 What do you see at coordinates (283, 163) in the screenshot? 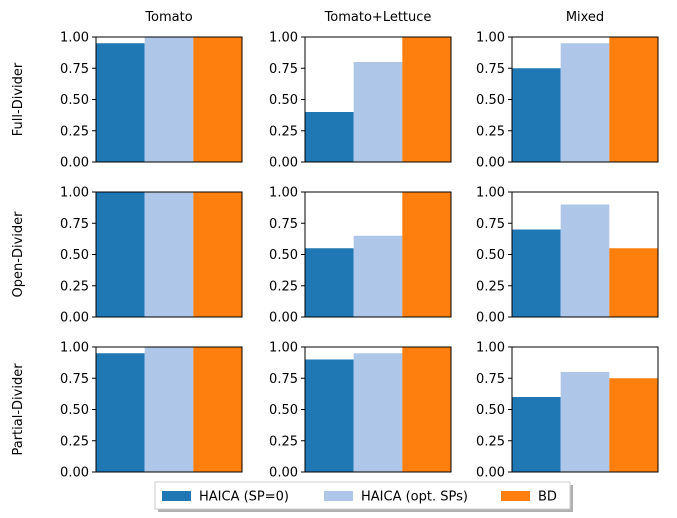
I see `ytick-label-r0-c1-0: 0.00` at bounding box center [283, 163].